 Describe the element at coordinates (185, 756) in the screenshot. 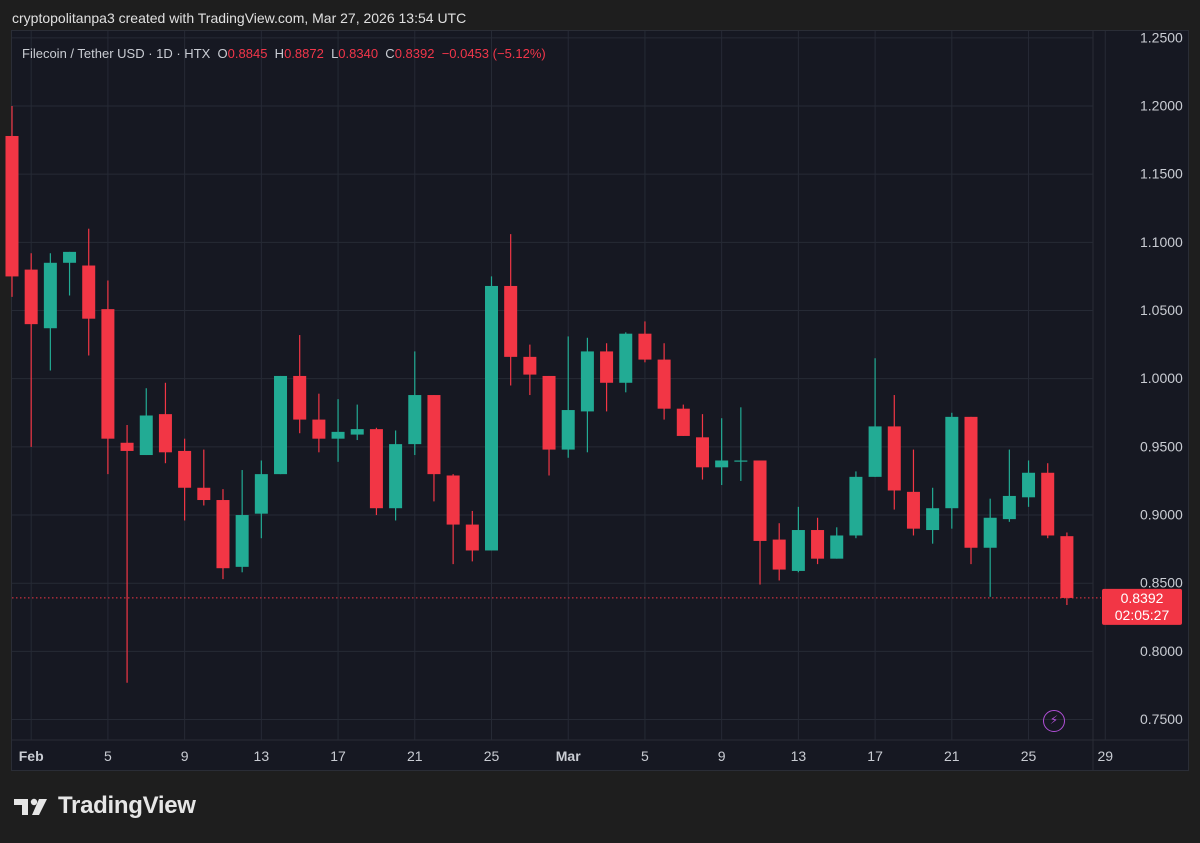

I see `x-tick-label: 9` at that location.